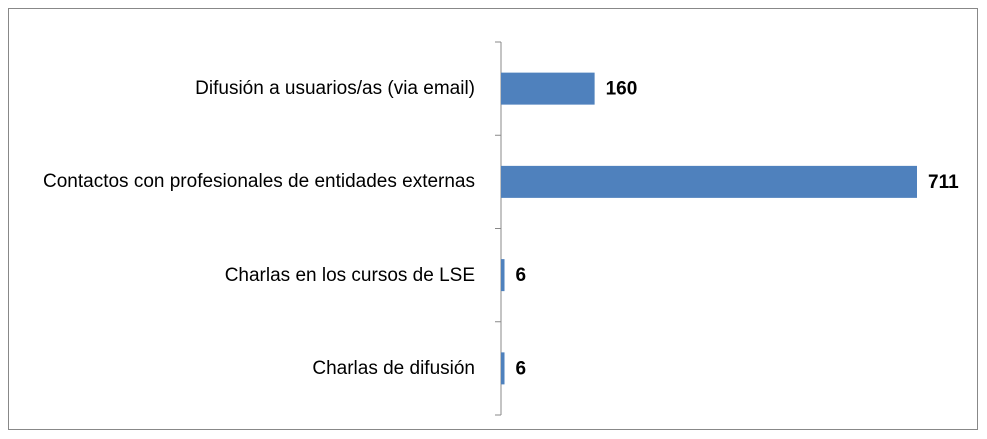 The width and height of the screenshot is (987, 439). What do you see at coordinates (943, 182) in the screenshot?
I see `data-label: 711` at bounding box center [943, 182].